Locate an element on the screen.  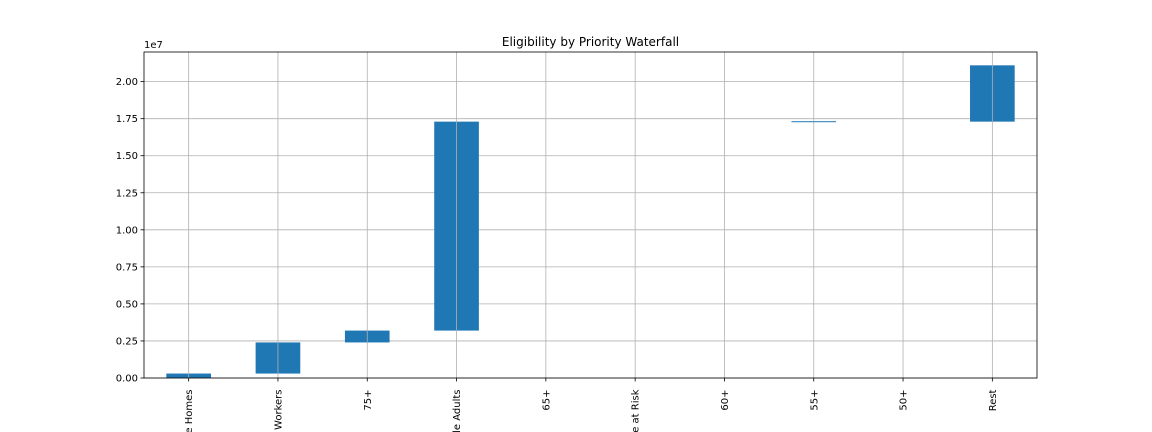
y-tick-label: 1.75 is located at coordinates (127, 119).